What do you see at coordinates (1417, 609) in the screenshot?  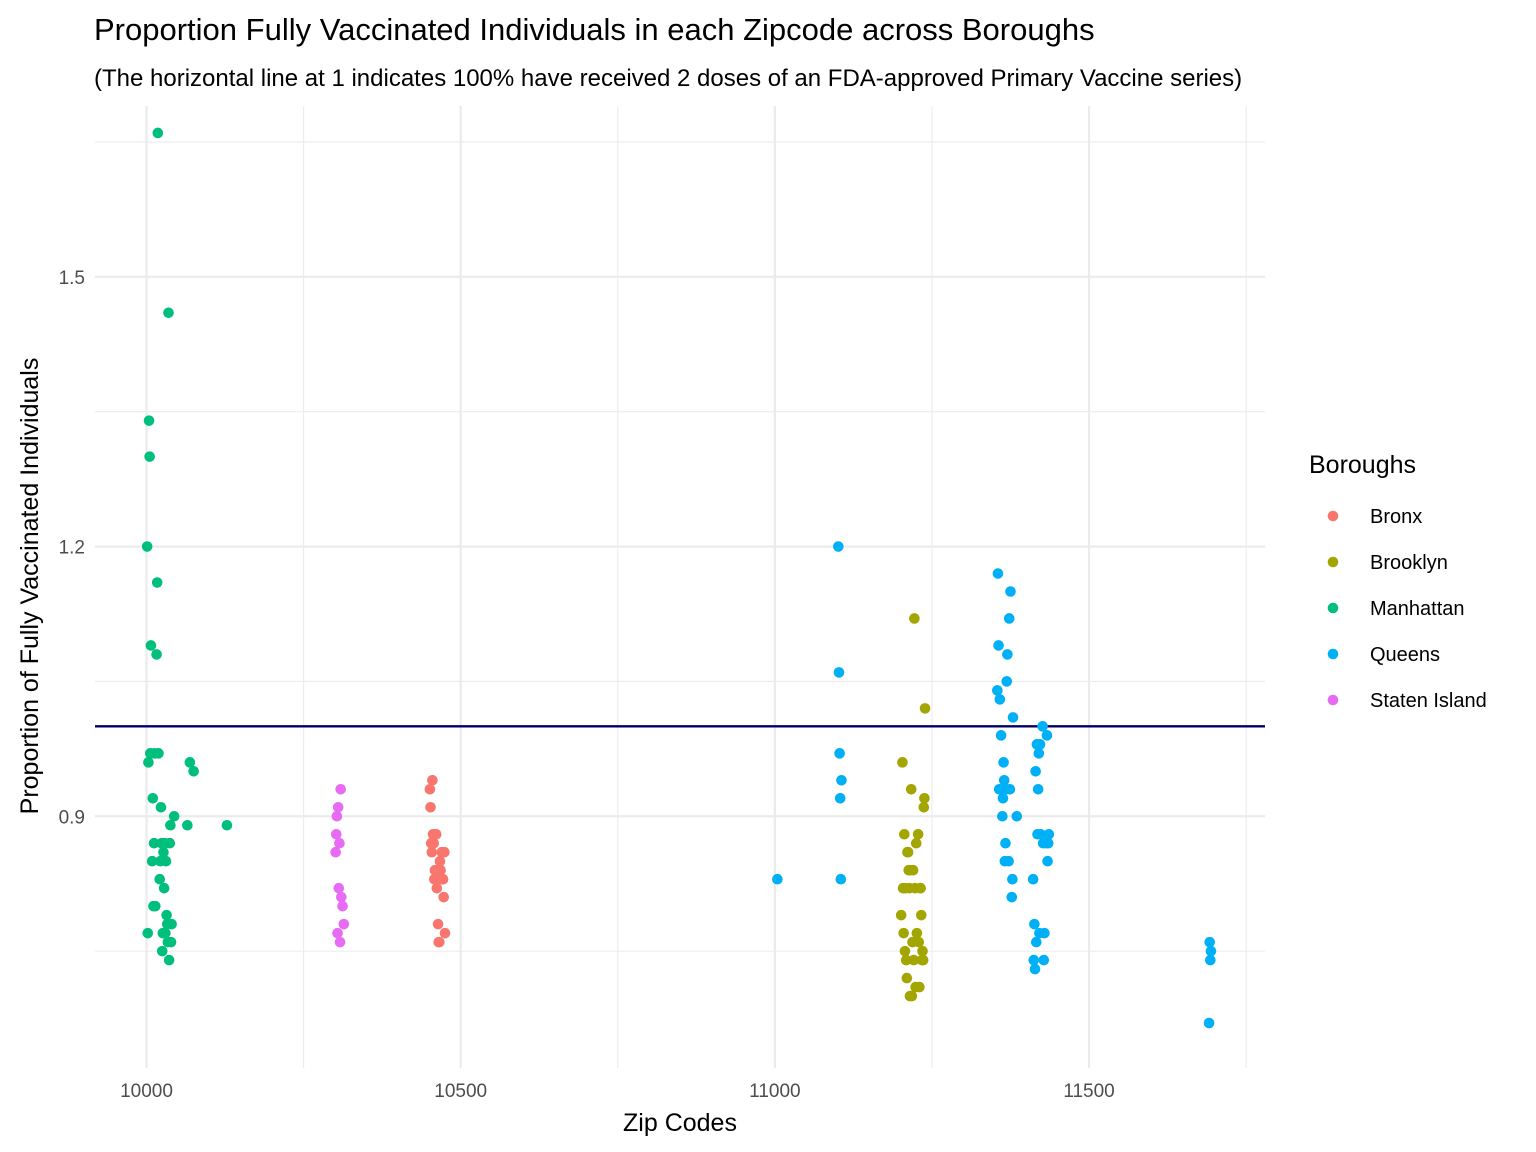 I see `legend-label: Manhattan` at bounding box center [1417, 609].